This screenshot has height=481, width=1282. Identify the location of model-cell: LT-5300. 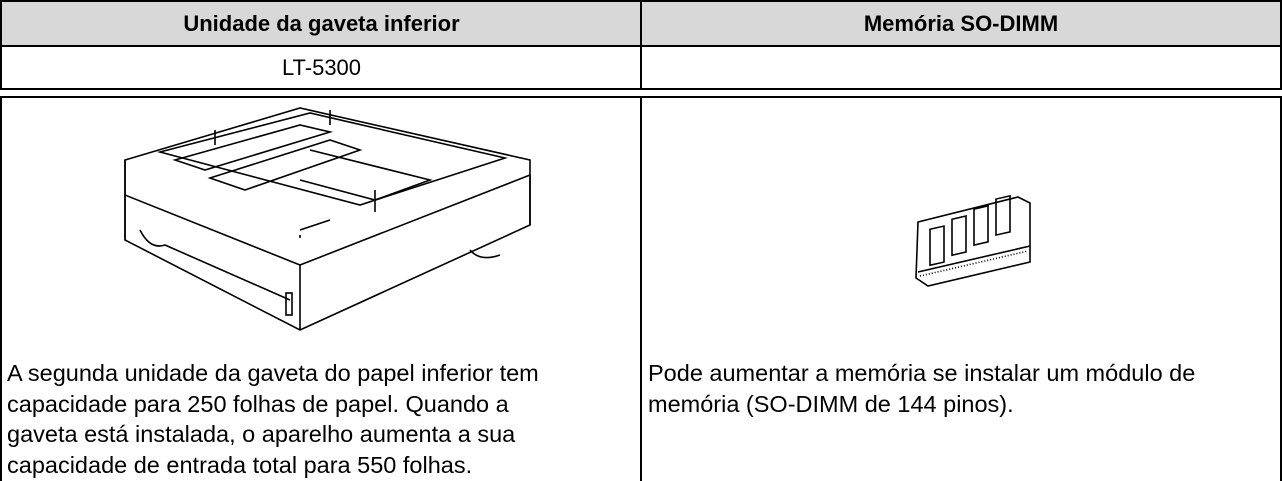
(320, 67).